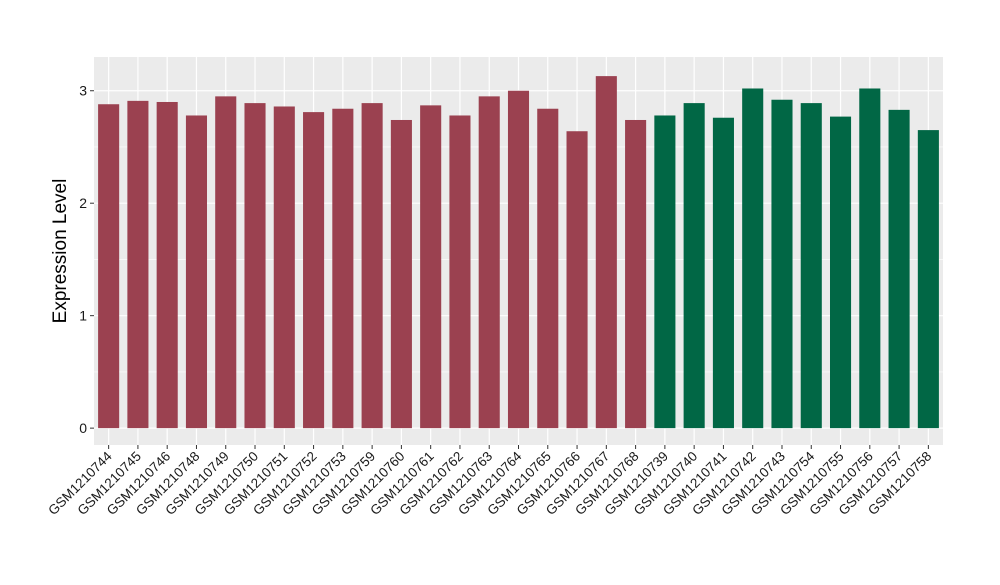  I want to click on bar-GSM1210764, so click(518, 259).